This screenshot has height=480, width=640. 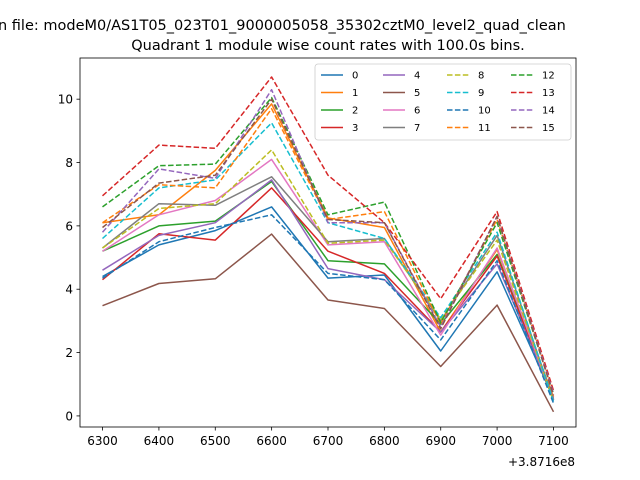 What do you see at coordinates (355, 111) in the screenshot?
I see `legend-label-2: 2` at bounding box center [355, 111].